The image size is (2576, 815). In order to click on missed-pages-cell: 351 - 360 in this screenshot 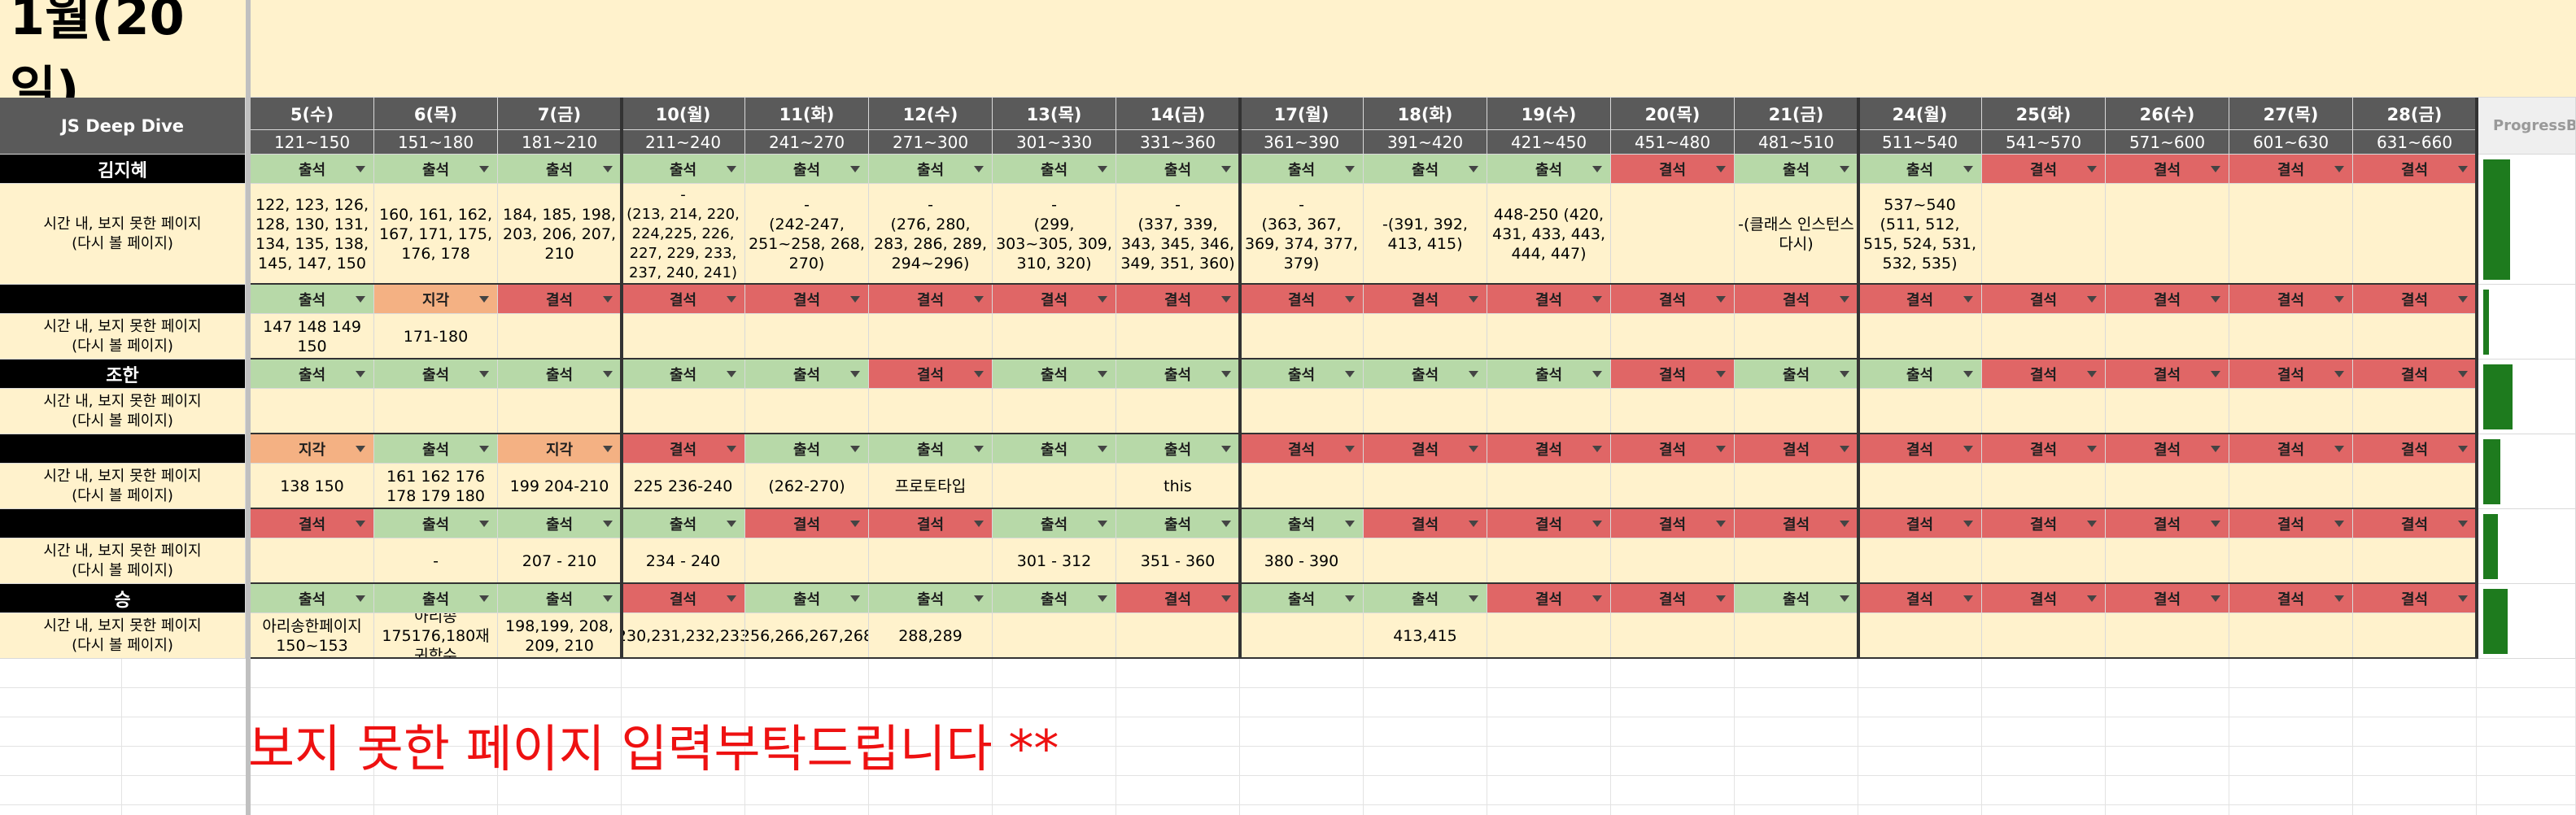, I will do `click(1178, 561)`.